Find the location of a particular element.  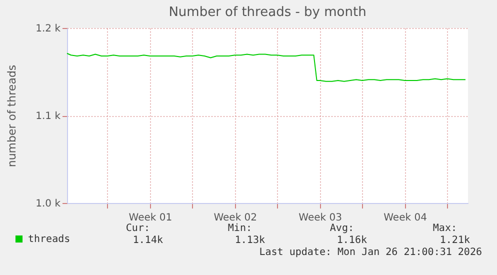

text: 1.13k is located at coordinates (249, 240).